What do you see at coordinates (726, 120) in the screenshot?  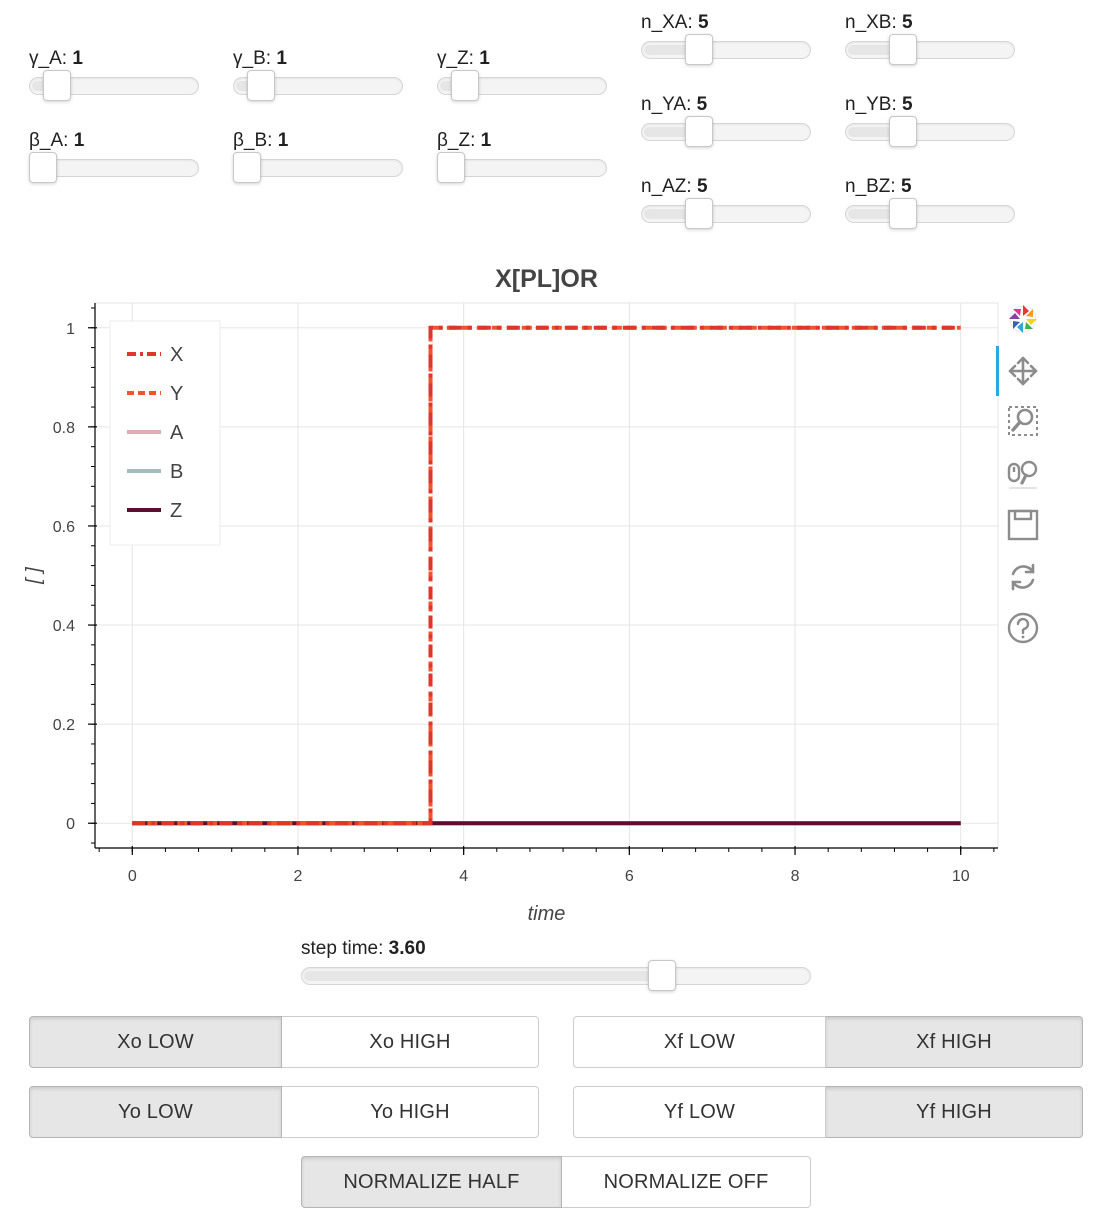 I see `n-ya-slider: n_YA: 5` at bounding box center [726, 120].